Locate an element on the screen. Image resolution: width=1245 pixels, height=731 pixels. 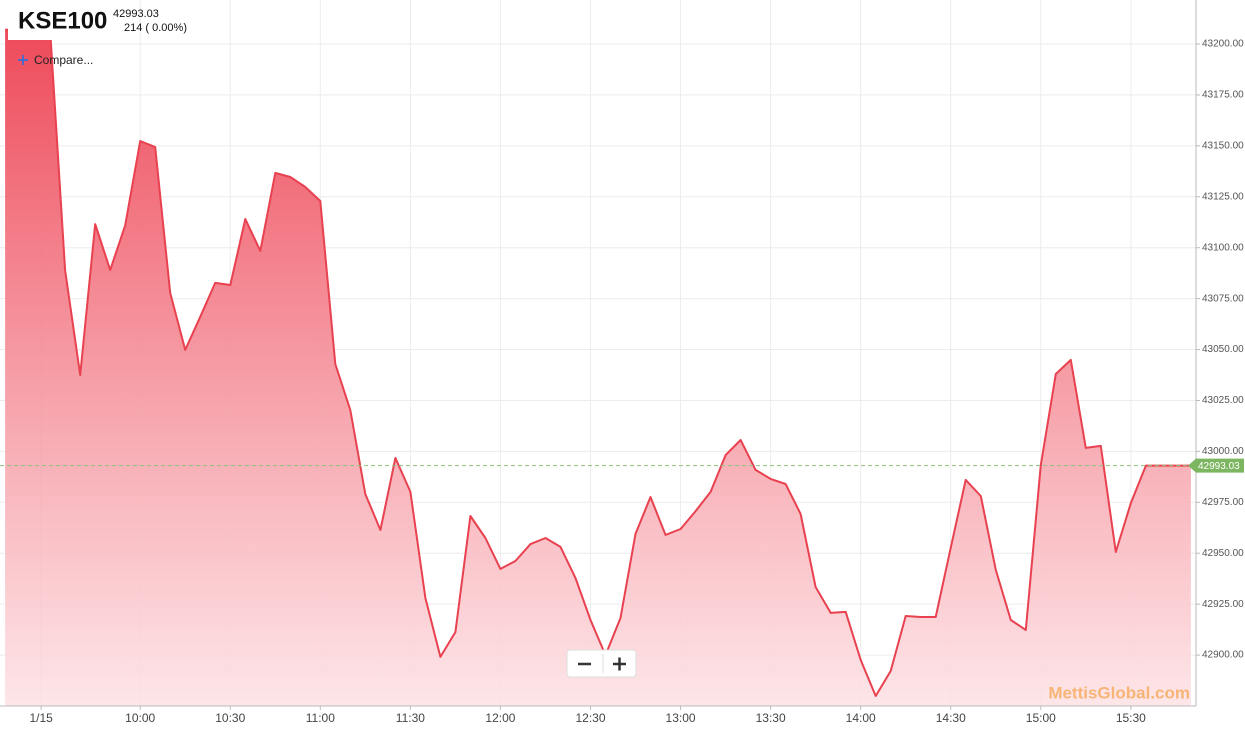
y-tick-label: 43175.00 is located at coordinates (1223, 95).